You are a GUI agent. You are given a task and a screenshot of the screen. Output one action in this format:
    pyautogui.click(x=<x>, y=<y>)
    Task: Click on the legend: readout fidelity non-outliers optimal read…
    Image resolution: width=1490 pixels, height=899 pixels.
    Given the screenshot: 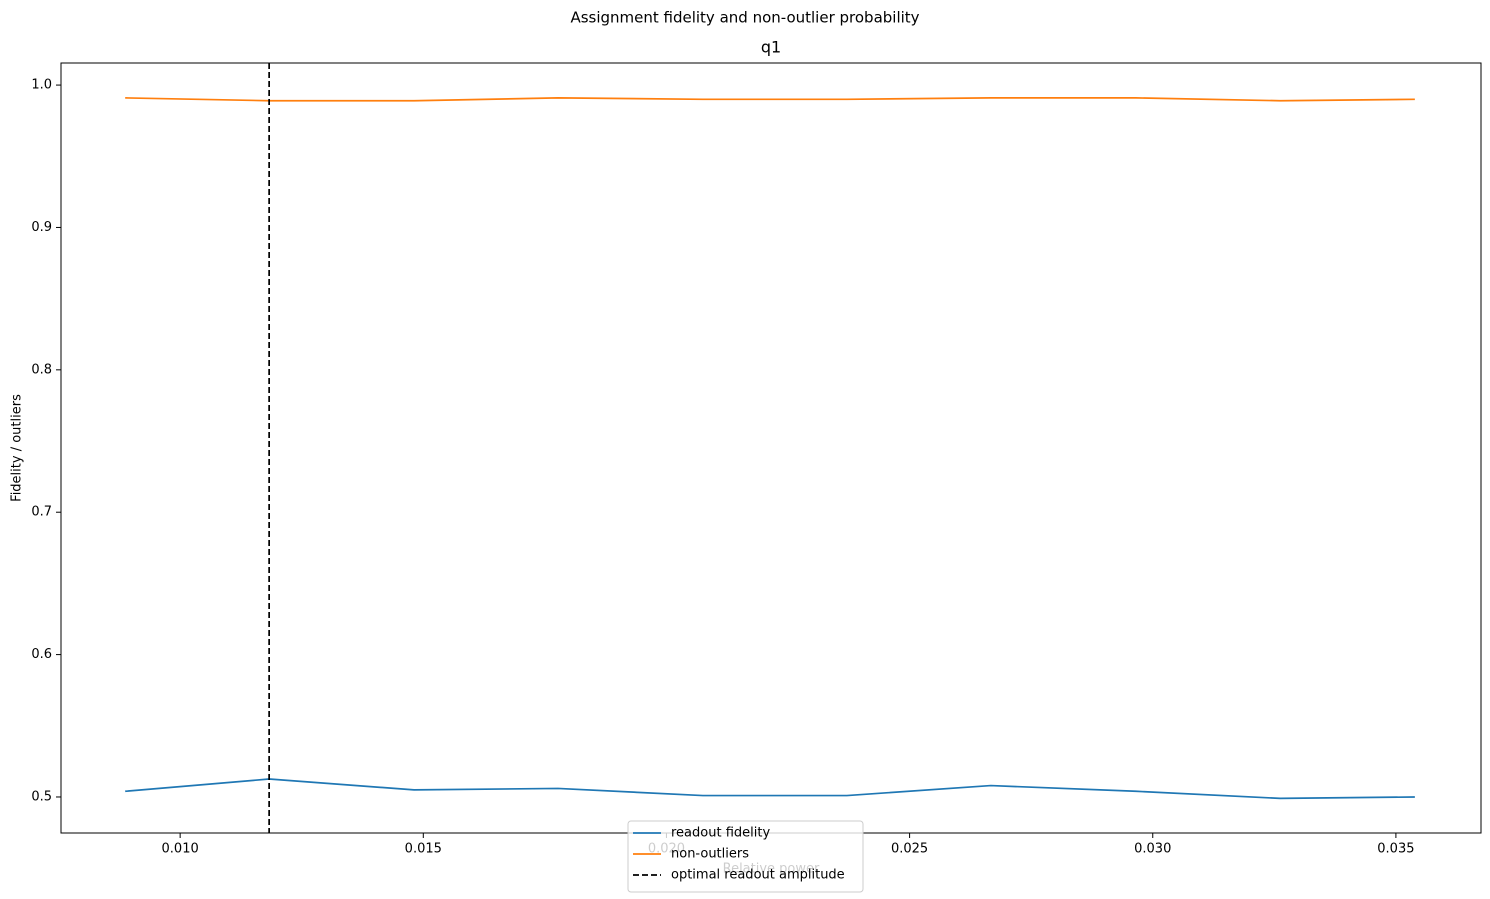 What is the action you would take?
    pyautogui.click(x=745, y=856)
    